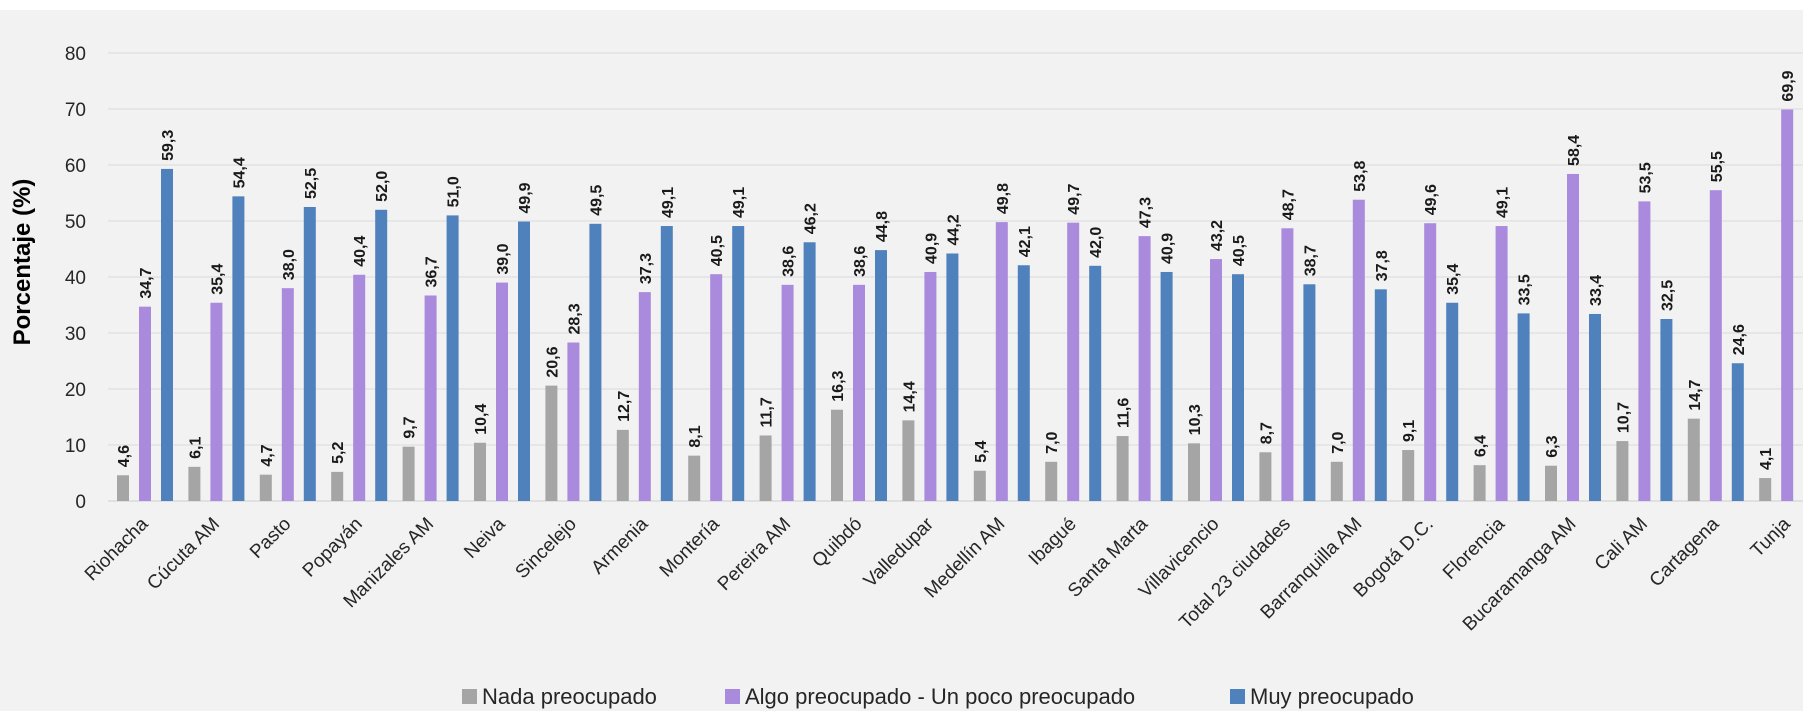  I want to click on y-tick-label: 40, so click(75, 278).